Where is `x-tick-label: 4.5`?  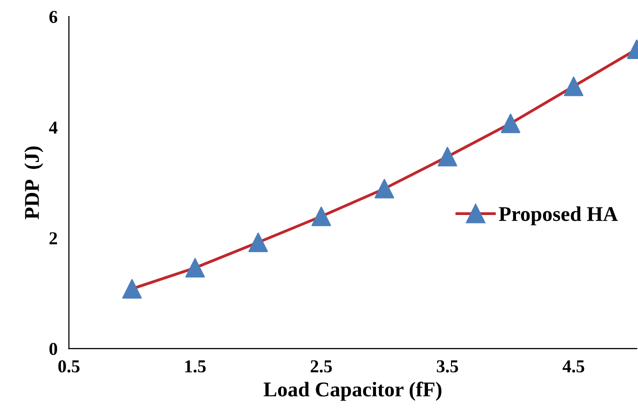
x-tick-label: 4.5 is located at coordinates (573, 366).